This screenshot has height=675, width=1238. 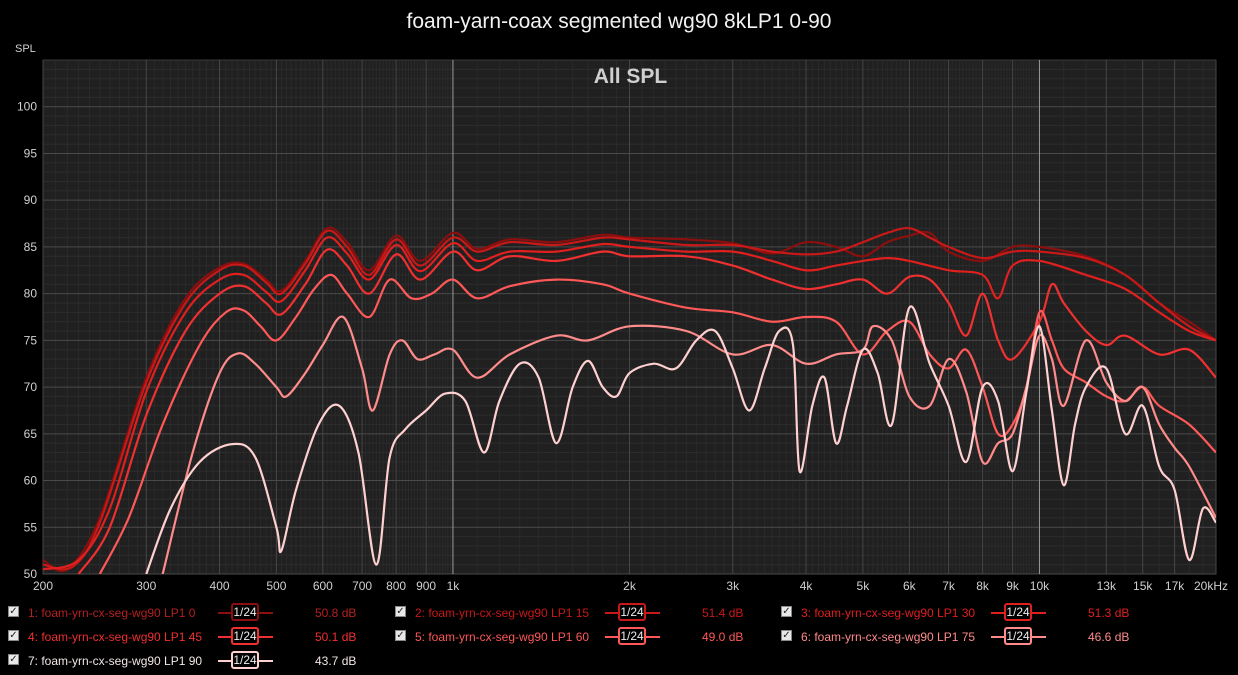 I want to click on y-tick-label: 75, so click(x=31, y=340).